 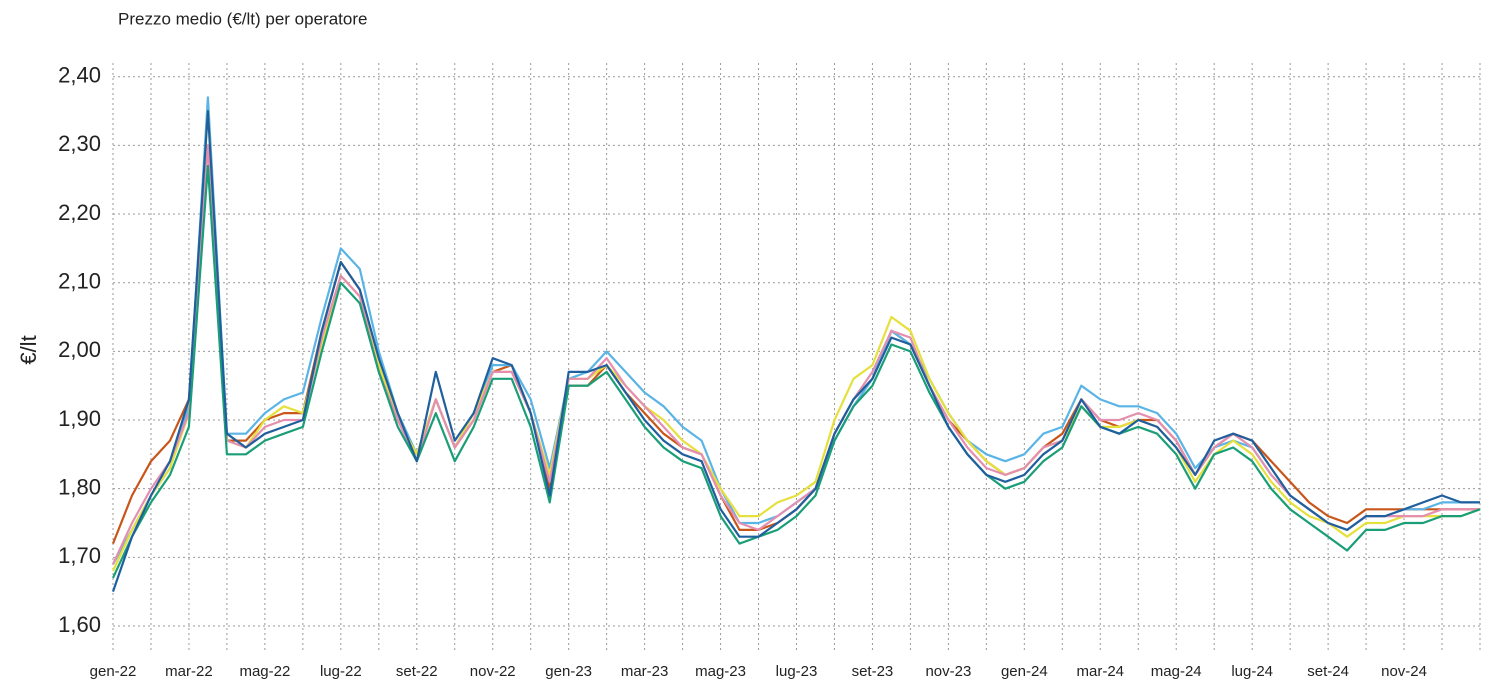 What do you see at coordinates (113, 671) in the screenshot?
I see `x-tick-label: gen-22` at bounding box center [113, 671].